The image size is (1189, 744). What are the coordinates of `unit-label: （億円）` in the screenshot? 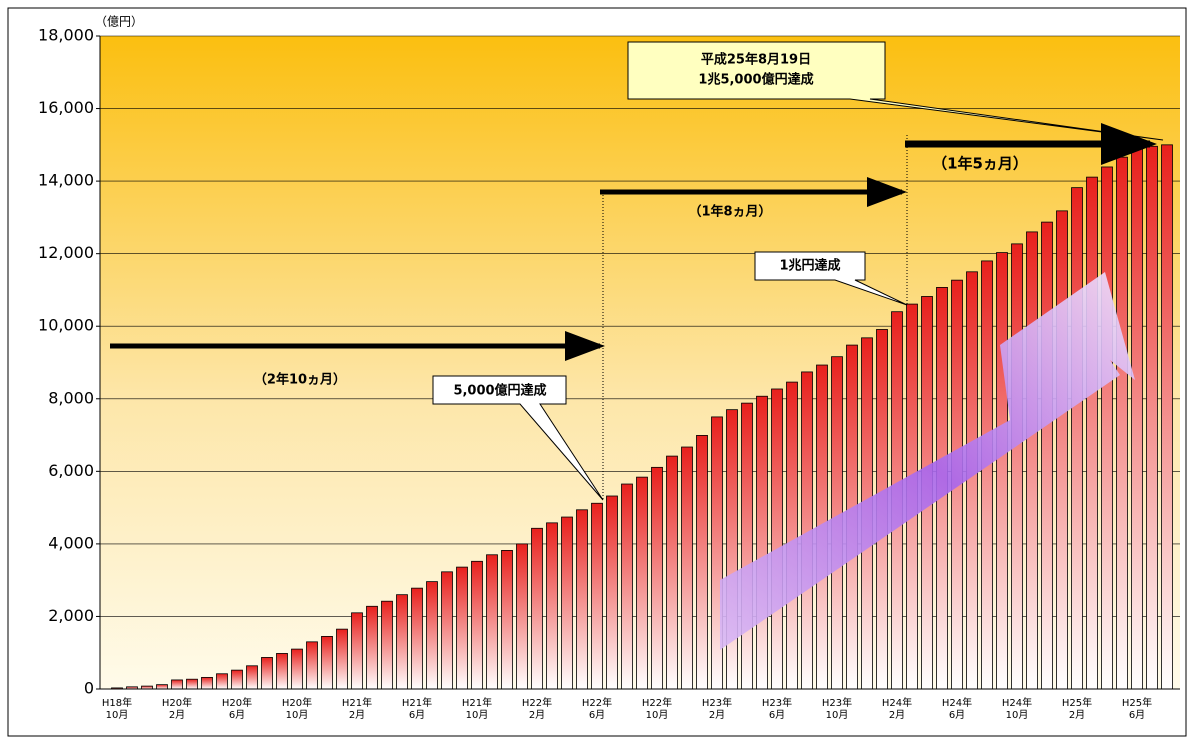 It's located at (119, 22).